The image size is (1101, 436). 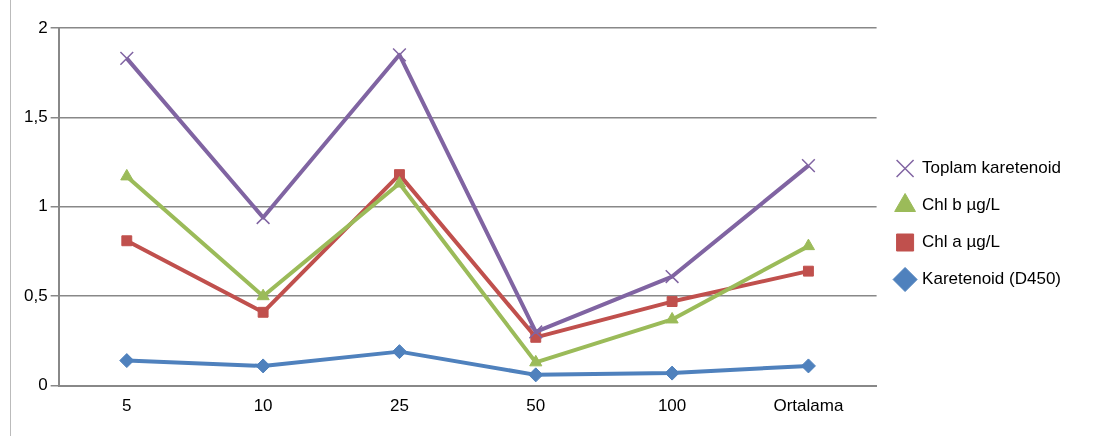 What do you see at coordinates (808, 406) in the screenshot?
I see `x-tick-label: Ortalama` at bounding box center [808, 406].